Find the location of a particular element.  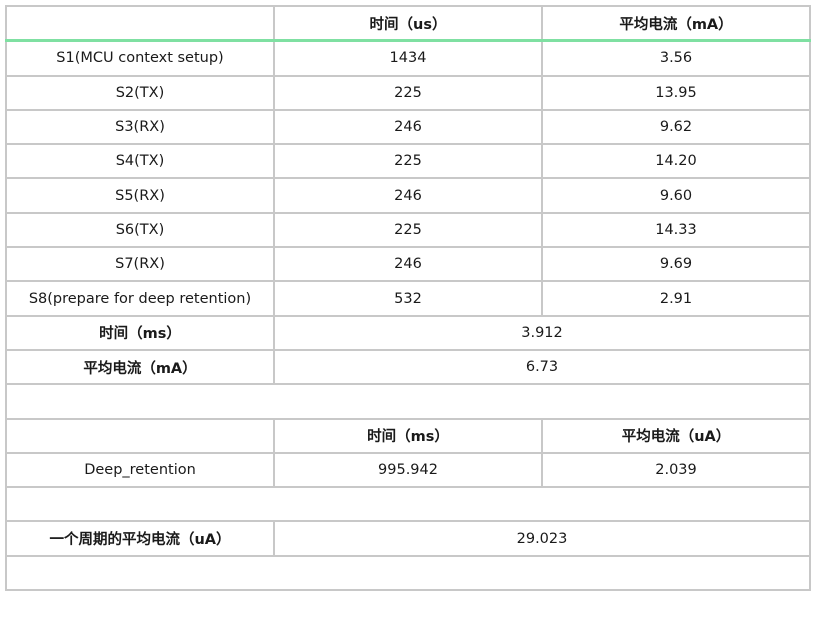

table-row: S4(TX) 225 14.20 is located at coordinates (408, 161).